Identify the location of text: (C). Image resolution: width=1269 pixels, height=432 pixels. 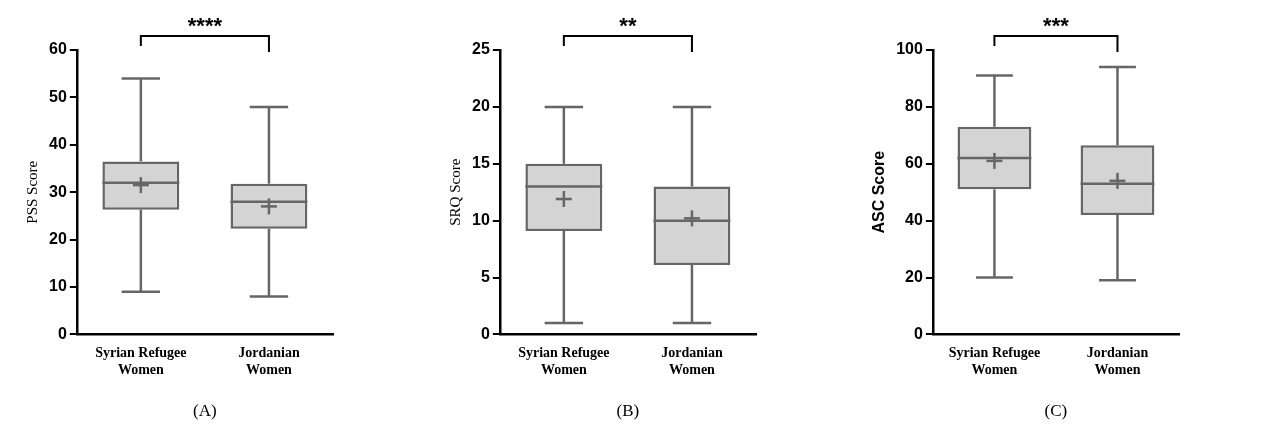
(1056, 411).